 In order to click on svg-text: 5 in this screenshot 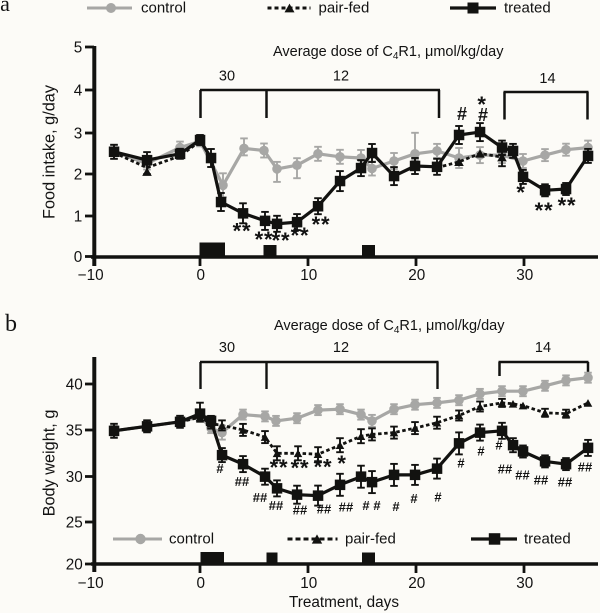, I will do `click(78, 47)`.